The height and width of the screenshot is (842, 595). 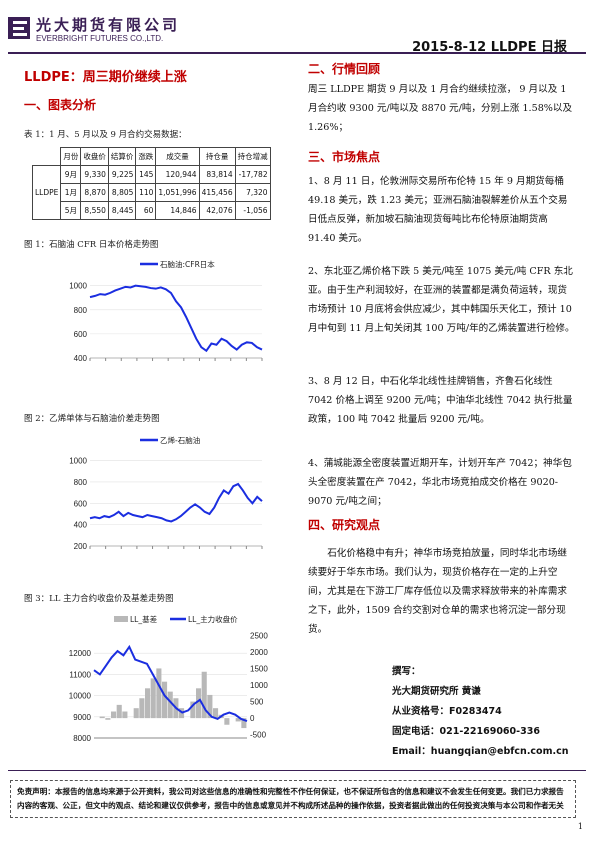 I want to click on section-chart-analysis: 一、图表分析, so click(x=60, y=105).